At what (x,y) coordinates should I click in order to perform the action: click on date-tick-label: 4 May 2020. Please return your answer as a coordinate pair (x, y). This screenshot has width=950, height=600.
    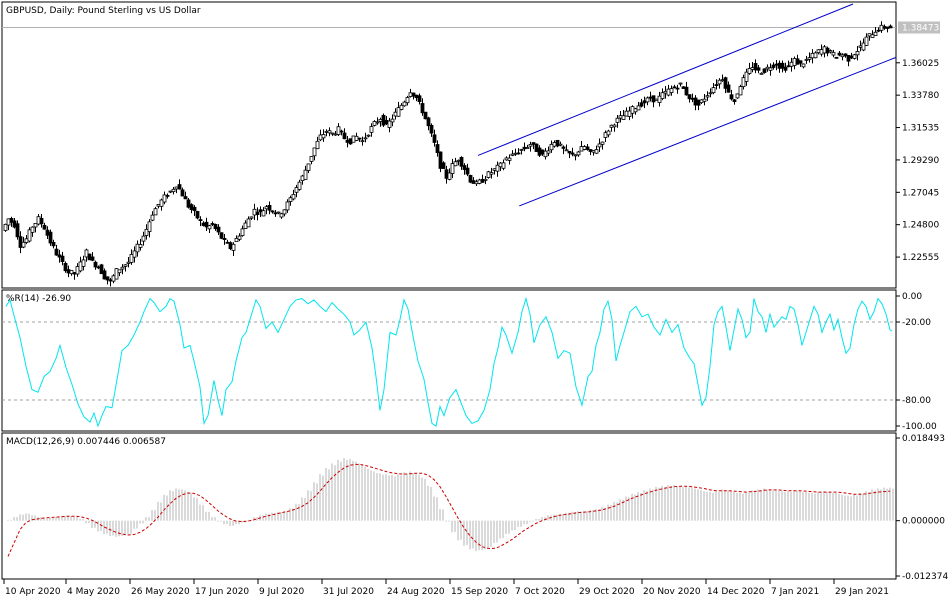
    Looking at the image, I should click on (93, 592).